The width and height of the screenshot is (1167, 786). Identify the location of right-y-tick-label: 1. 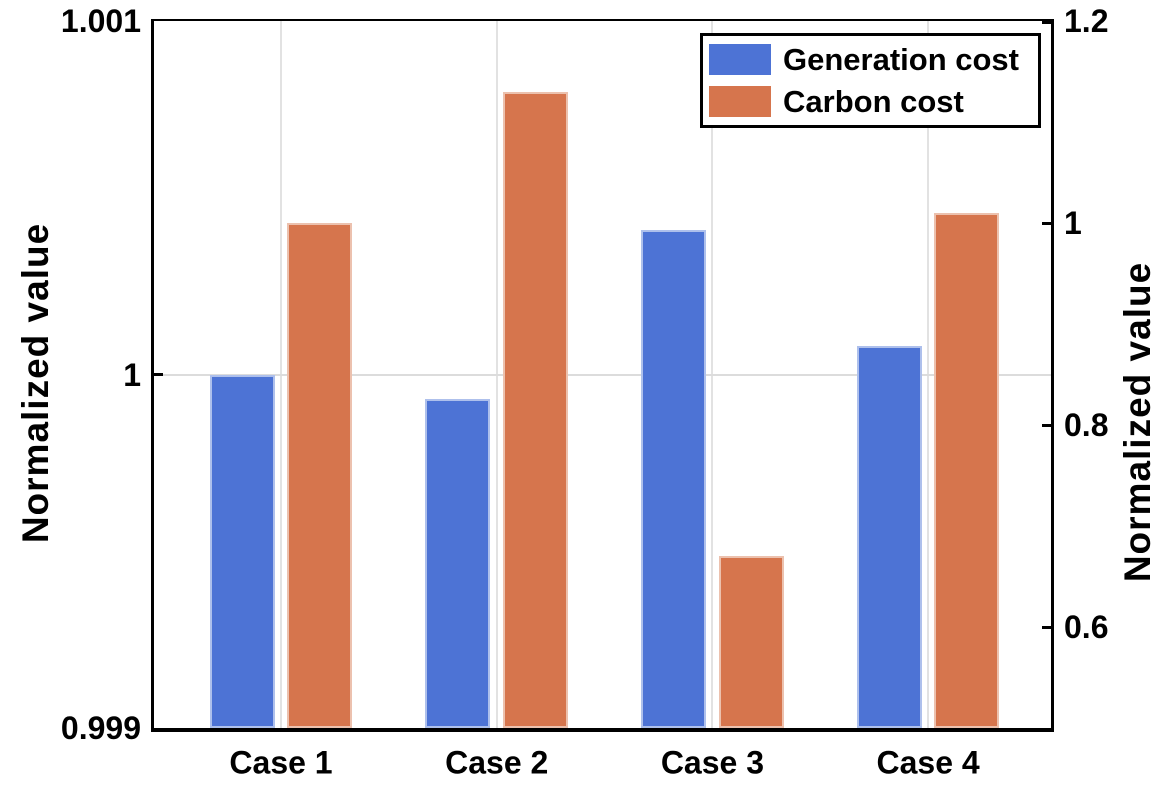
(1073, 223).